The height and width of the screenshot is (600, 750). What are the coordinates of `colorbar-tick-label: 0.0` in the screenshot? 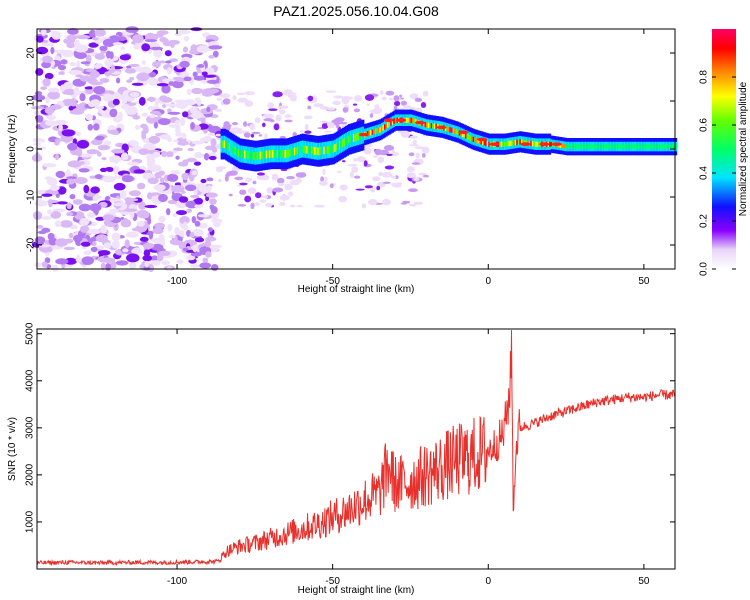 It's located at (704, 269).